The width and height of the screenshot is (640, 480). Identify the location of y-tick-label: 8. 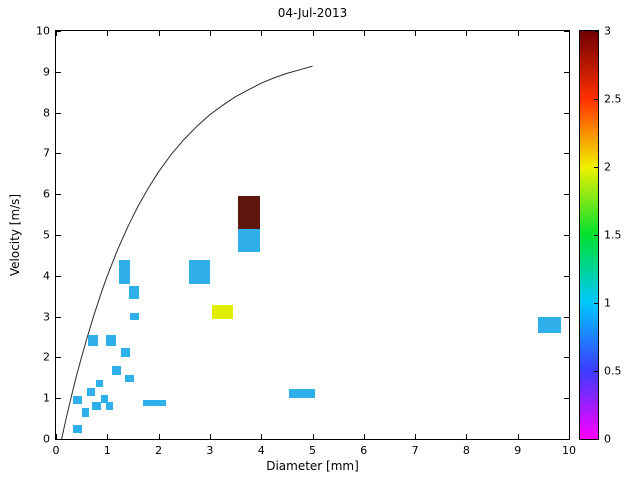
(46, 113).